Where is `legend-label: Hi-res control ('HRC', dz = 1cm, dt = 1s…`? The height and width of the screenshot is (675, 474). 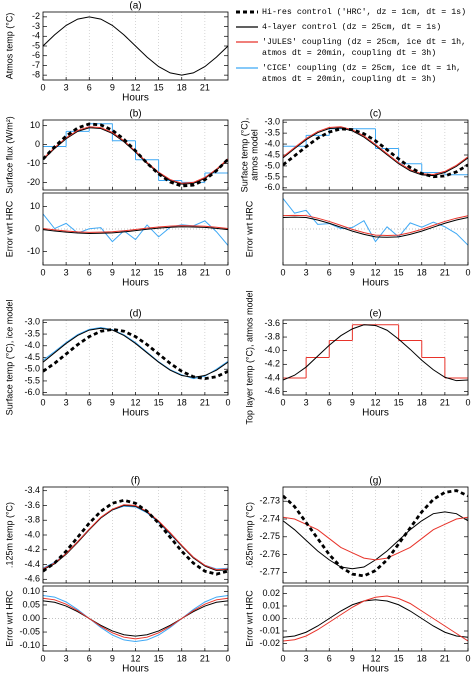
legend-label: Hi-res control ('HRC', dz = 1cm, dt = 1s… is located at coordinates (364, 12).